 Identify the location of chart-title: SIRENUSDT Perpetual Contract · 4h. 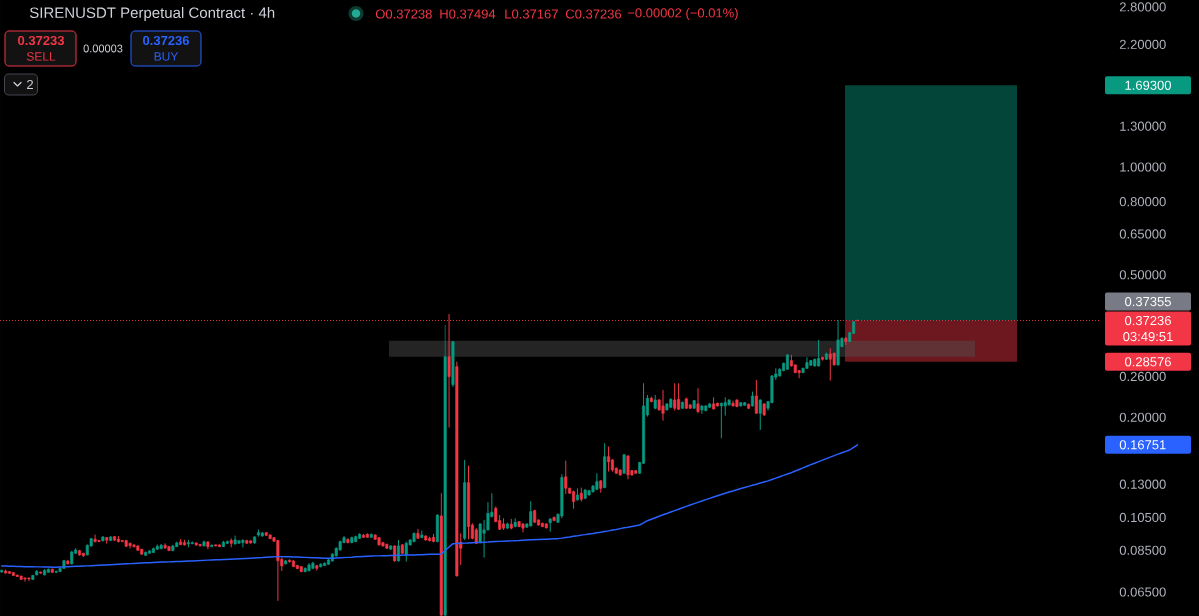
(152, 13).